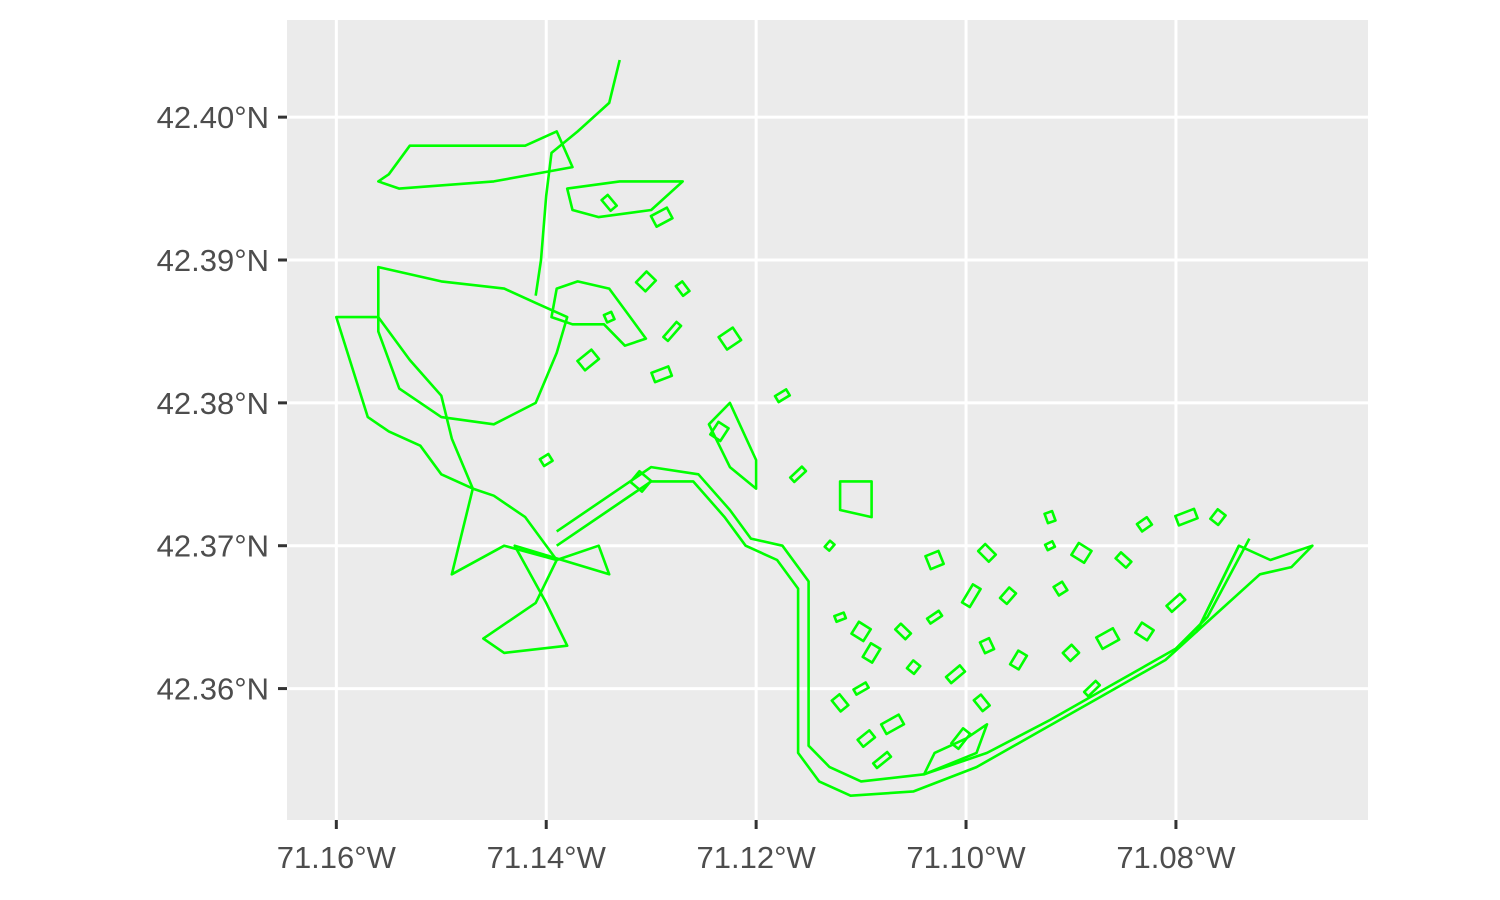 This screenshot has width=1500, height=900. What do you see at coordinates (213, 689) in the screenshot?
I see `y-tick-label: 42.36°N` at bounding box center [213, 689].